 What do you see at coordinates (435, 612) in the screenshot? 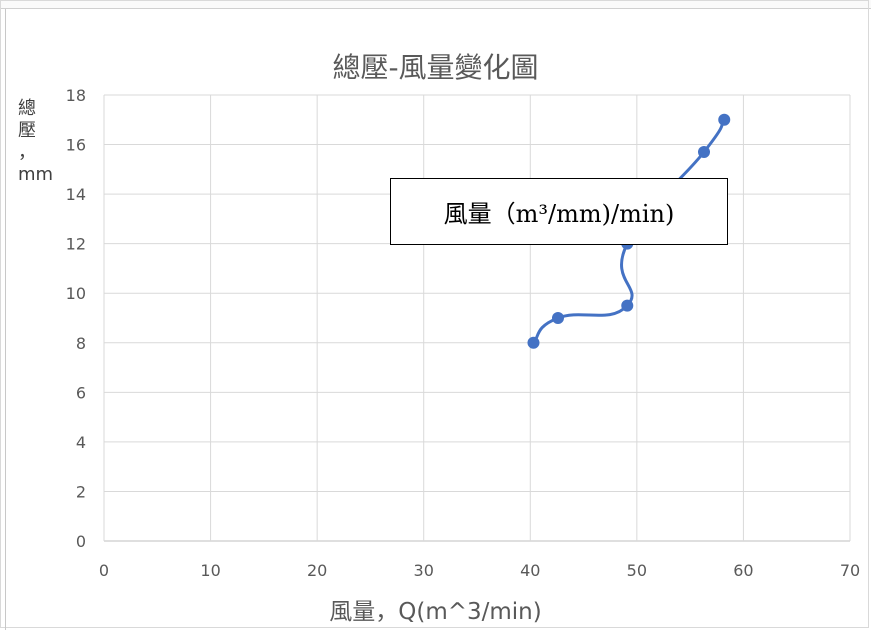
I see `x-axis-label: 風量，Q(m^3/min)` at bounding box center [435, 612].